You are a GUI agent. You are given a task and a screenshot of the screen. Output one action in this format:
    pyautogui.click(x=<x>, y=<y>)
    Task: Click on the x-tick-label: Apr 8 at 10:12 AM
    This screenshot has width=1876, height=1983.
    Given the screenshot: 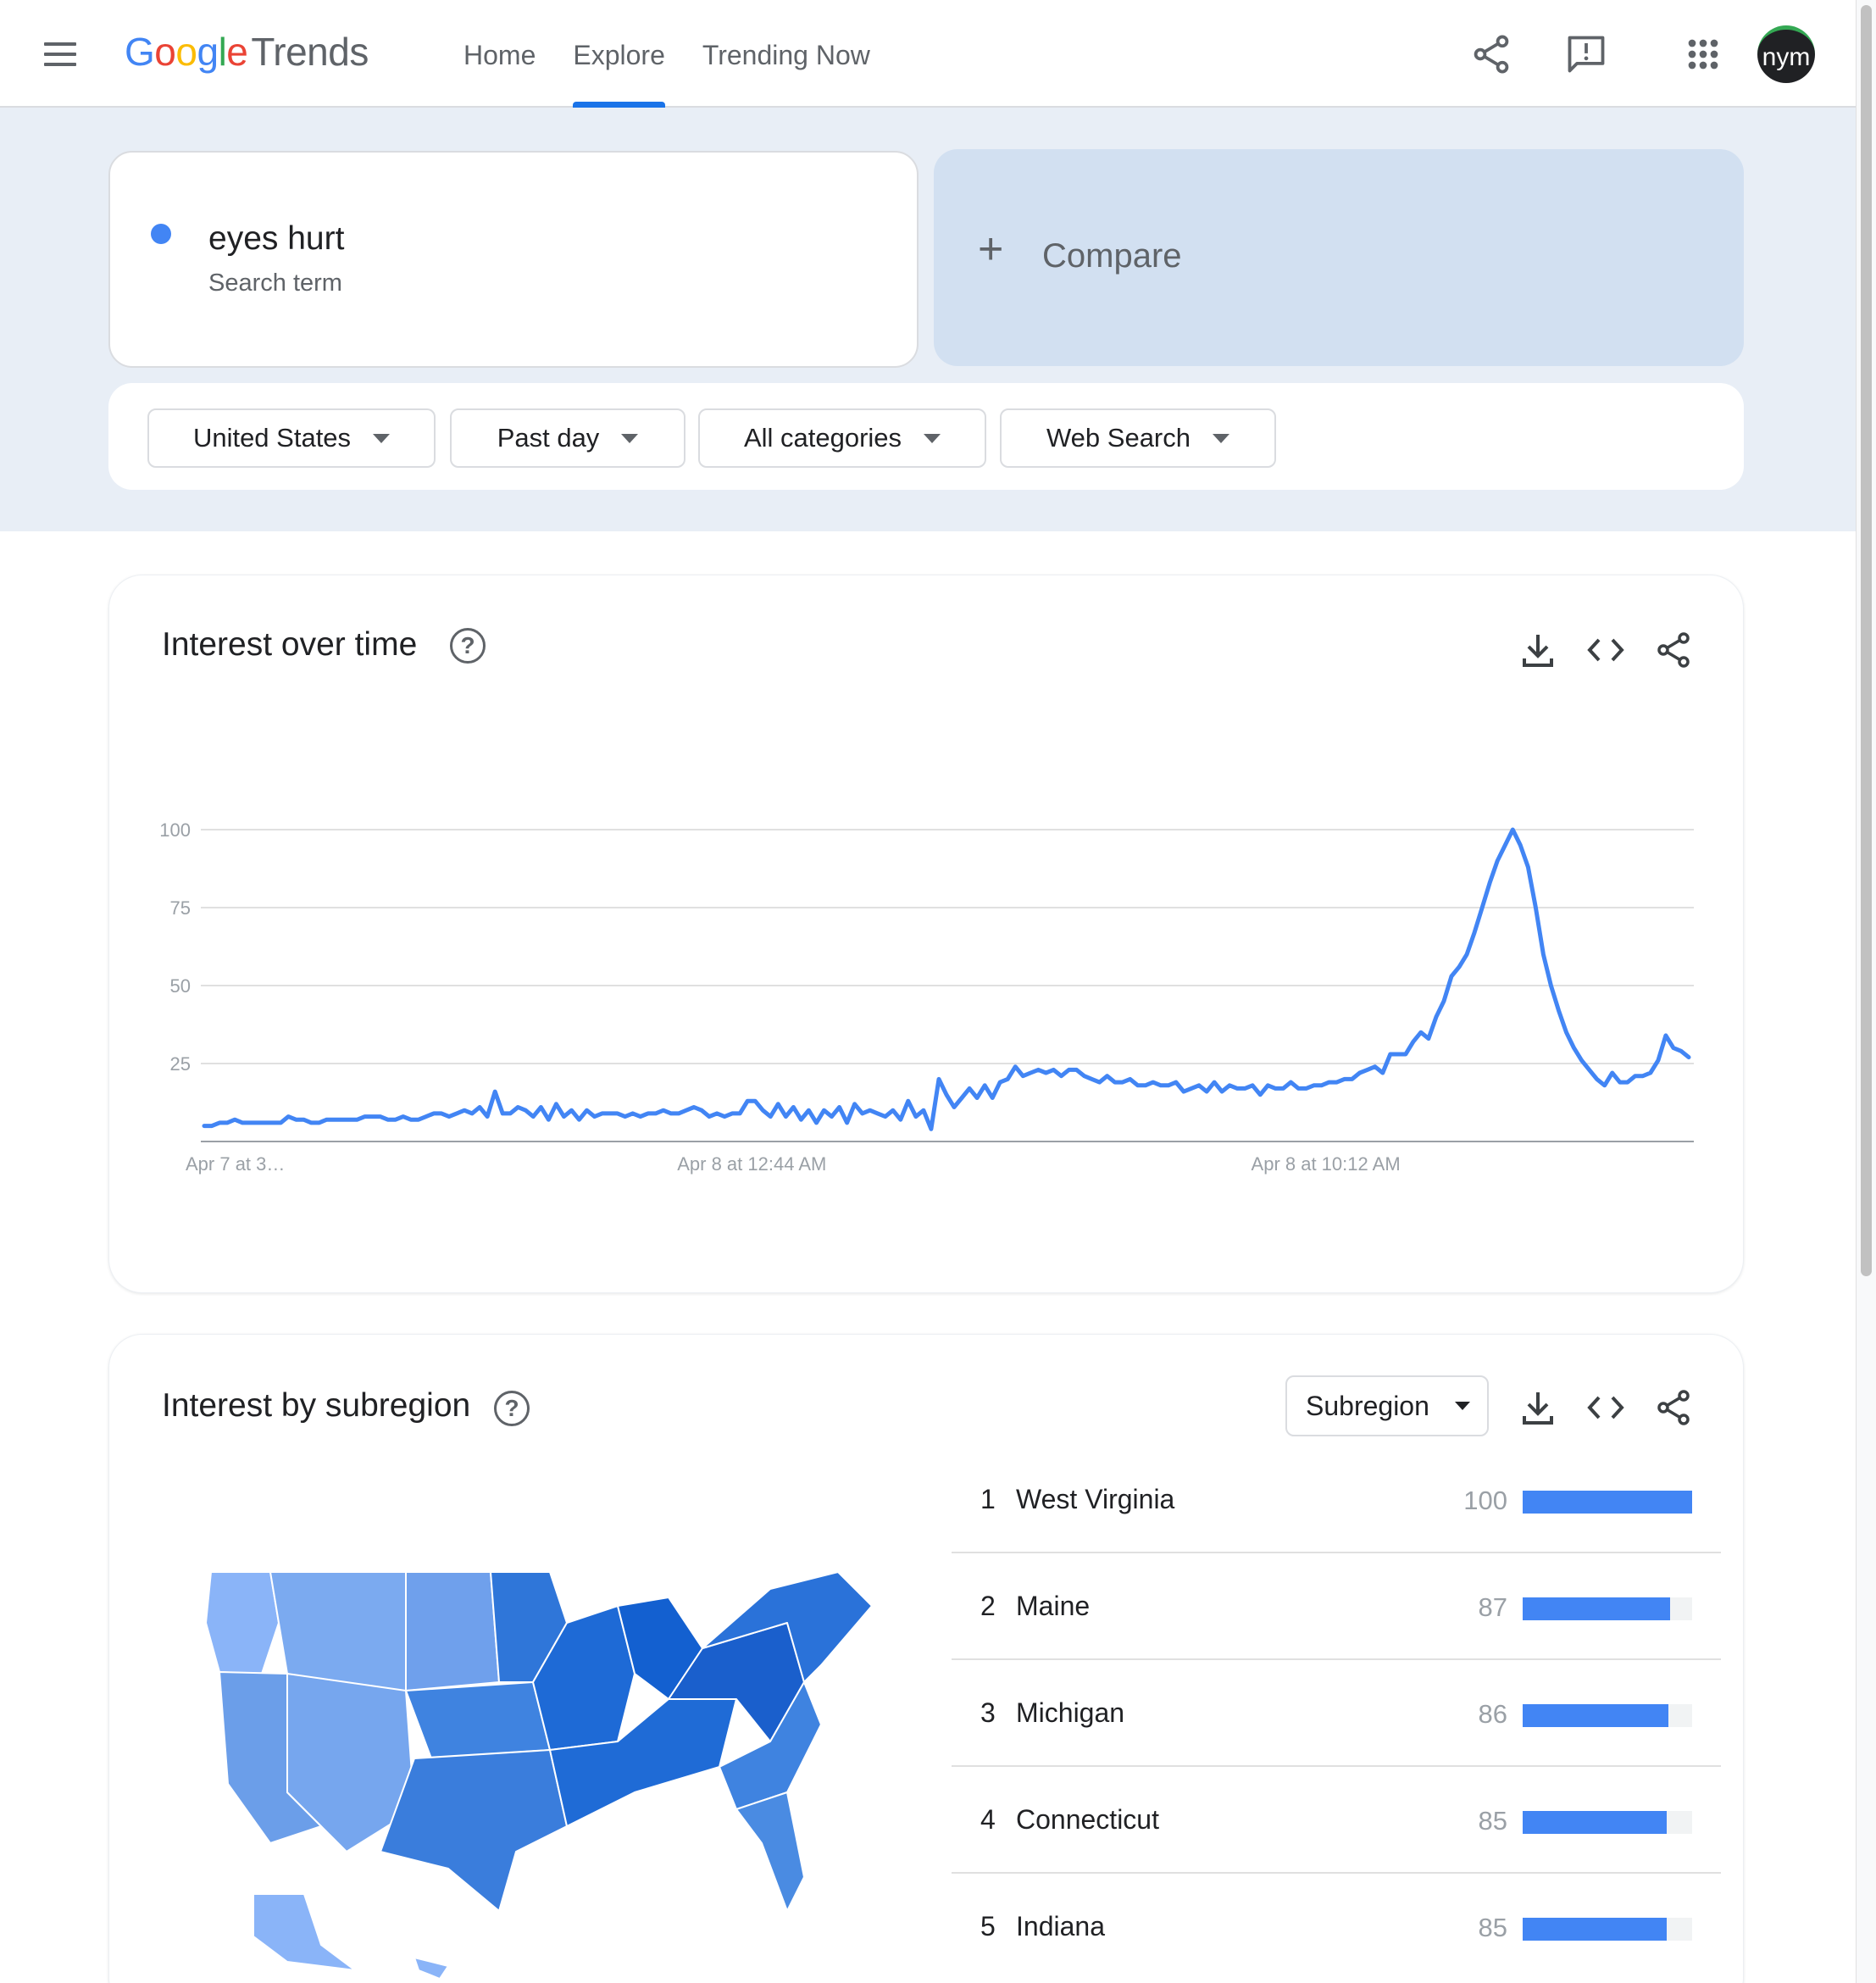 What is the action you would take?
    pyautogui.click(x=1326, y=1164)
    